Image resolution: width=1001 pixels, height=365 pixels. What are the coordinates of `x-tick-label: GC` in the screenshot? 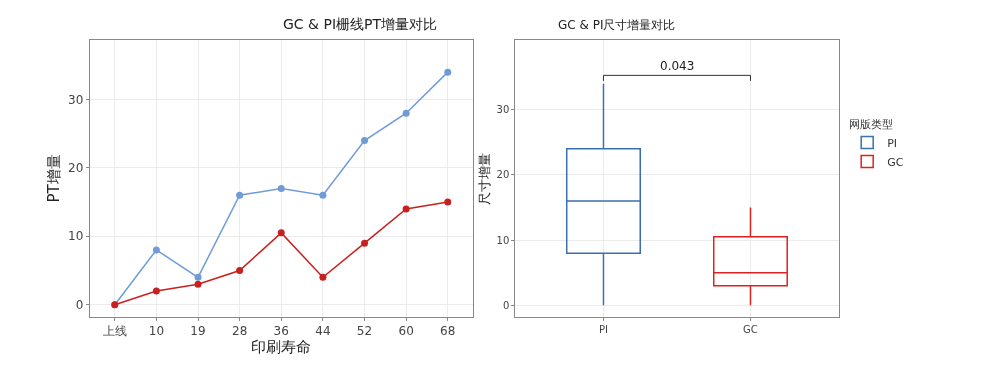 It's located at (750, 329).